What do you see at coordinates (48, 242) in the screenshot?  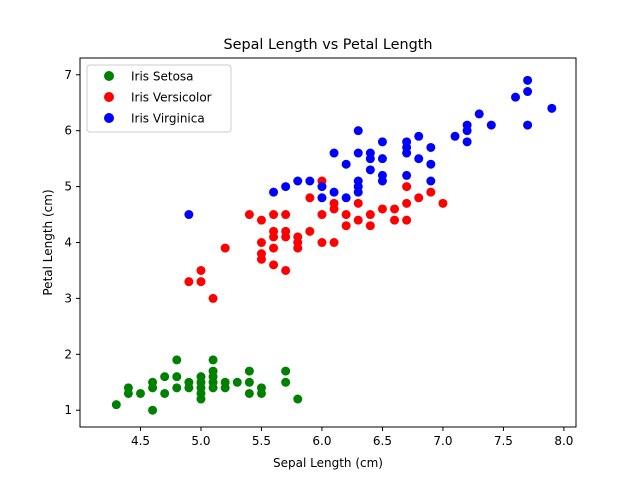 I see `y-axis-label: Petal Length (cm)` at bounding box center [48, 242].